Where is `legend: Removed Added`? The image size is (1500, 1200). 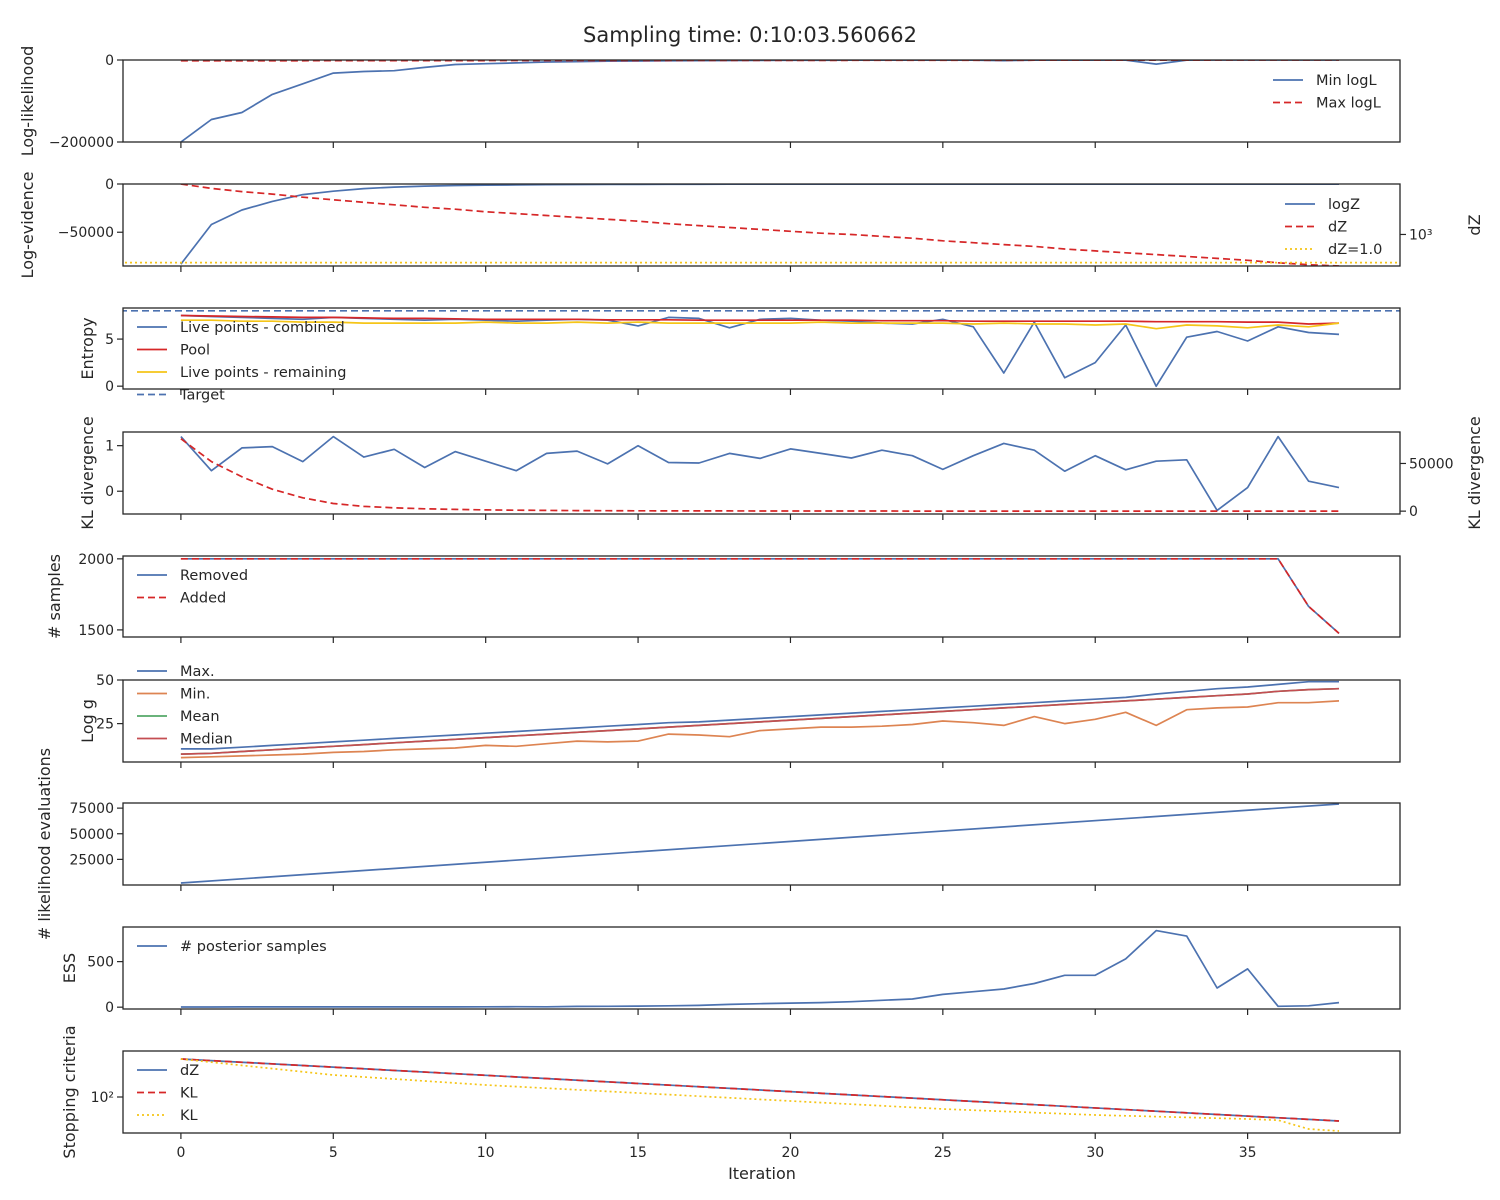 legend: Removed Added is located at coordinates (192, 587).